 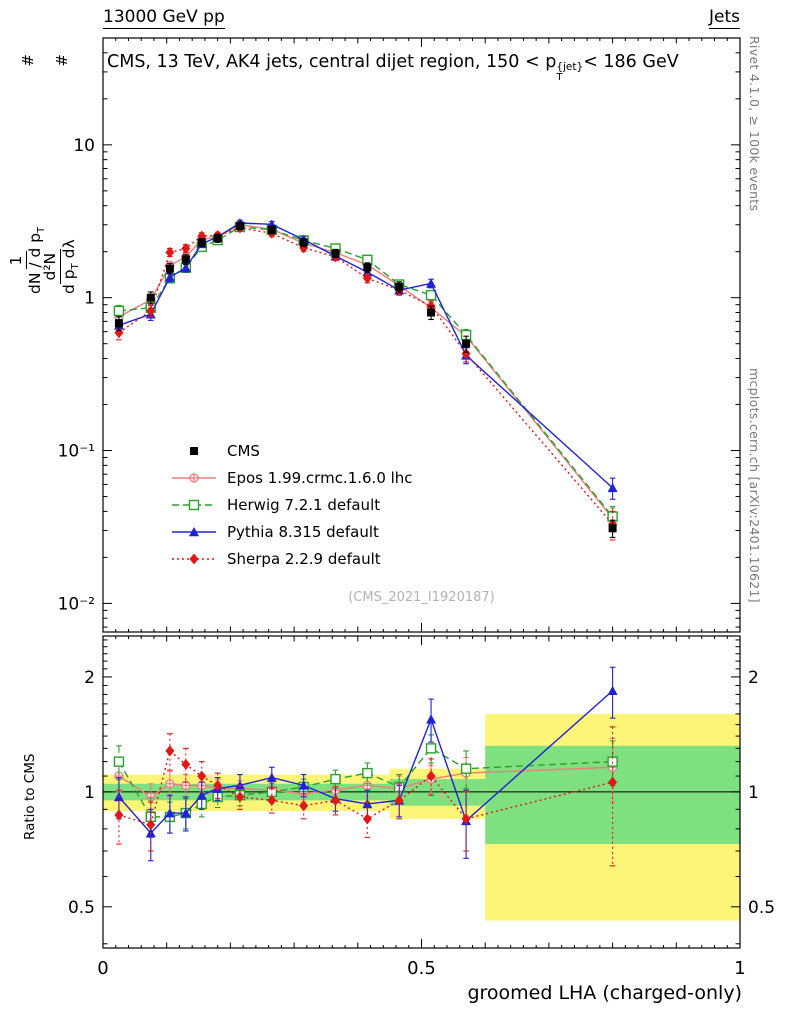 What do you see at coordinates (421, 597) in the screenshot?
I see `analysis-id-watermark: (CMS_2021_I1920187)` at bounding box center [421, 597].